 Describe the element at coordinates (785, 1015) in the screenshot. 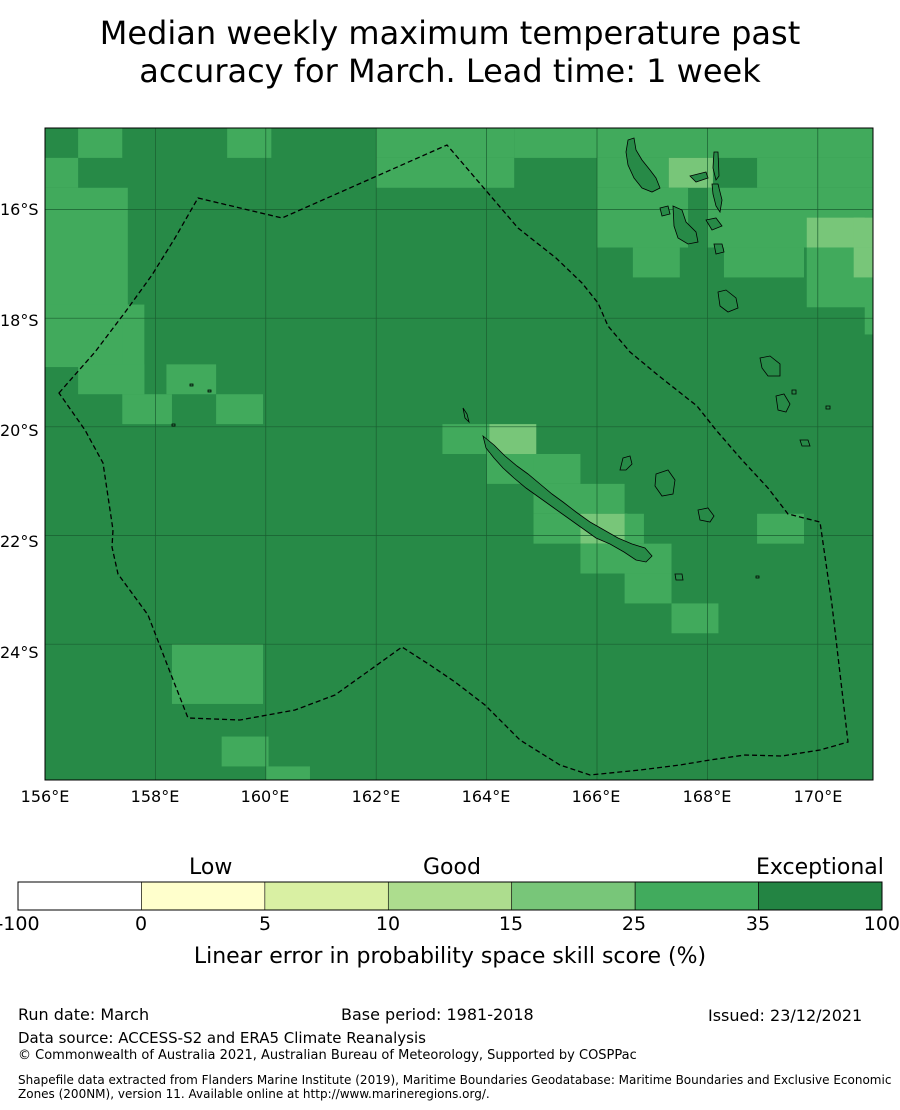

I see `issued-date: Issued: 23/12/2021` at that location.